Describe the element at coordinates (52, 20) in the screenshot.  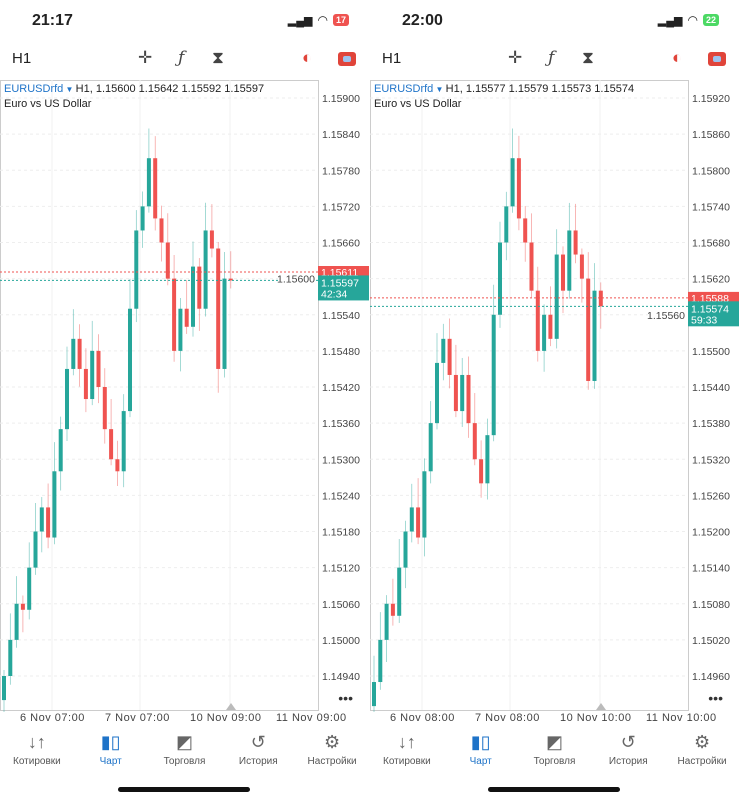
I see `status-time: 21:17` at that location.